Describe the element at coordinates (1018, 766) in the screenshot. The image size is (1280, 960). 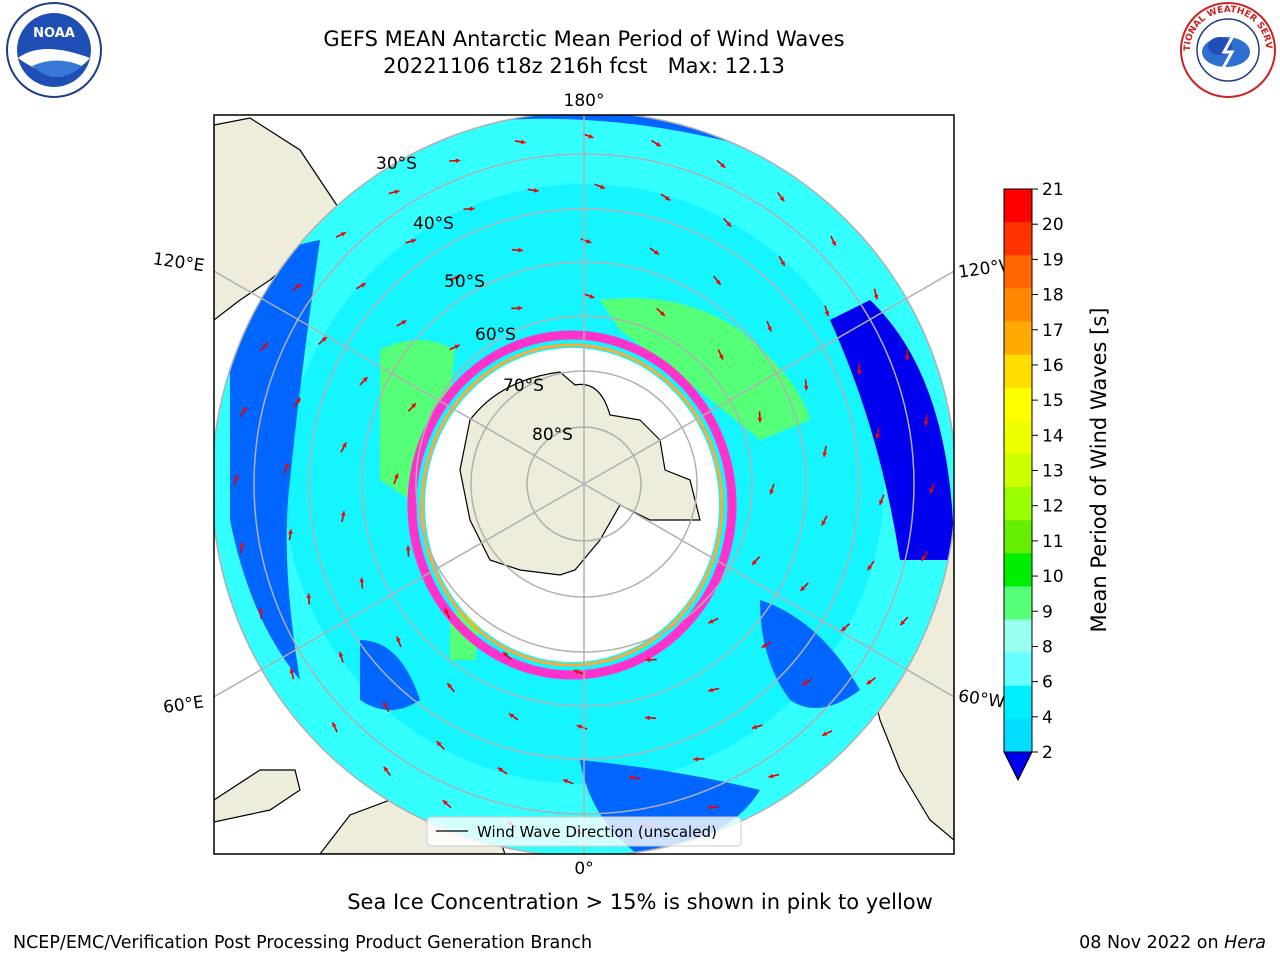
I see `colorbar-extend-triangle` at that location.